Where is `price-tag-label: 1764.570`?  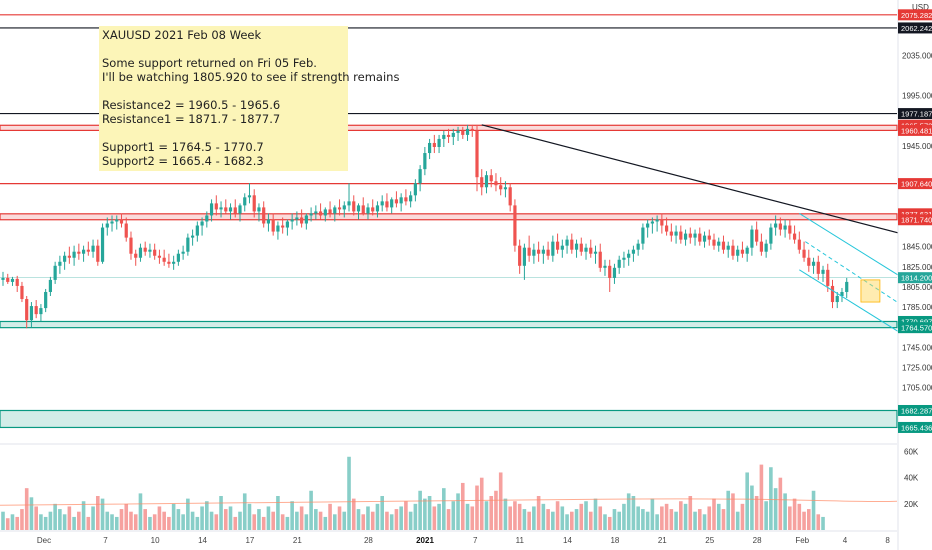
price-tag-label: 1764.570 is located at coordinates (916, 328).